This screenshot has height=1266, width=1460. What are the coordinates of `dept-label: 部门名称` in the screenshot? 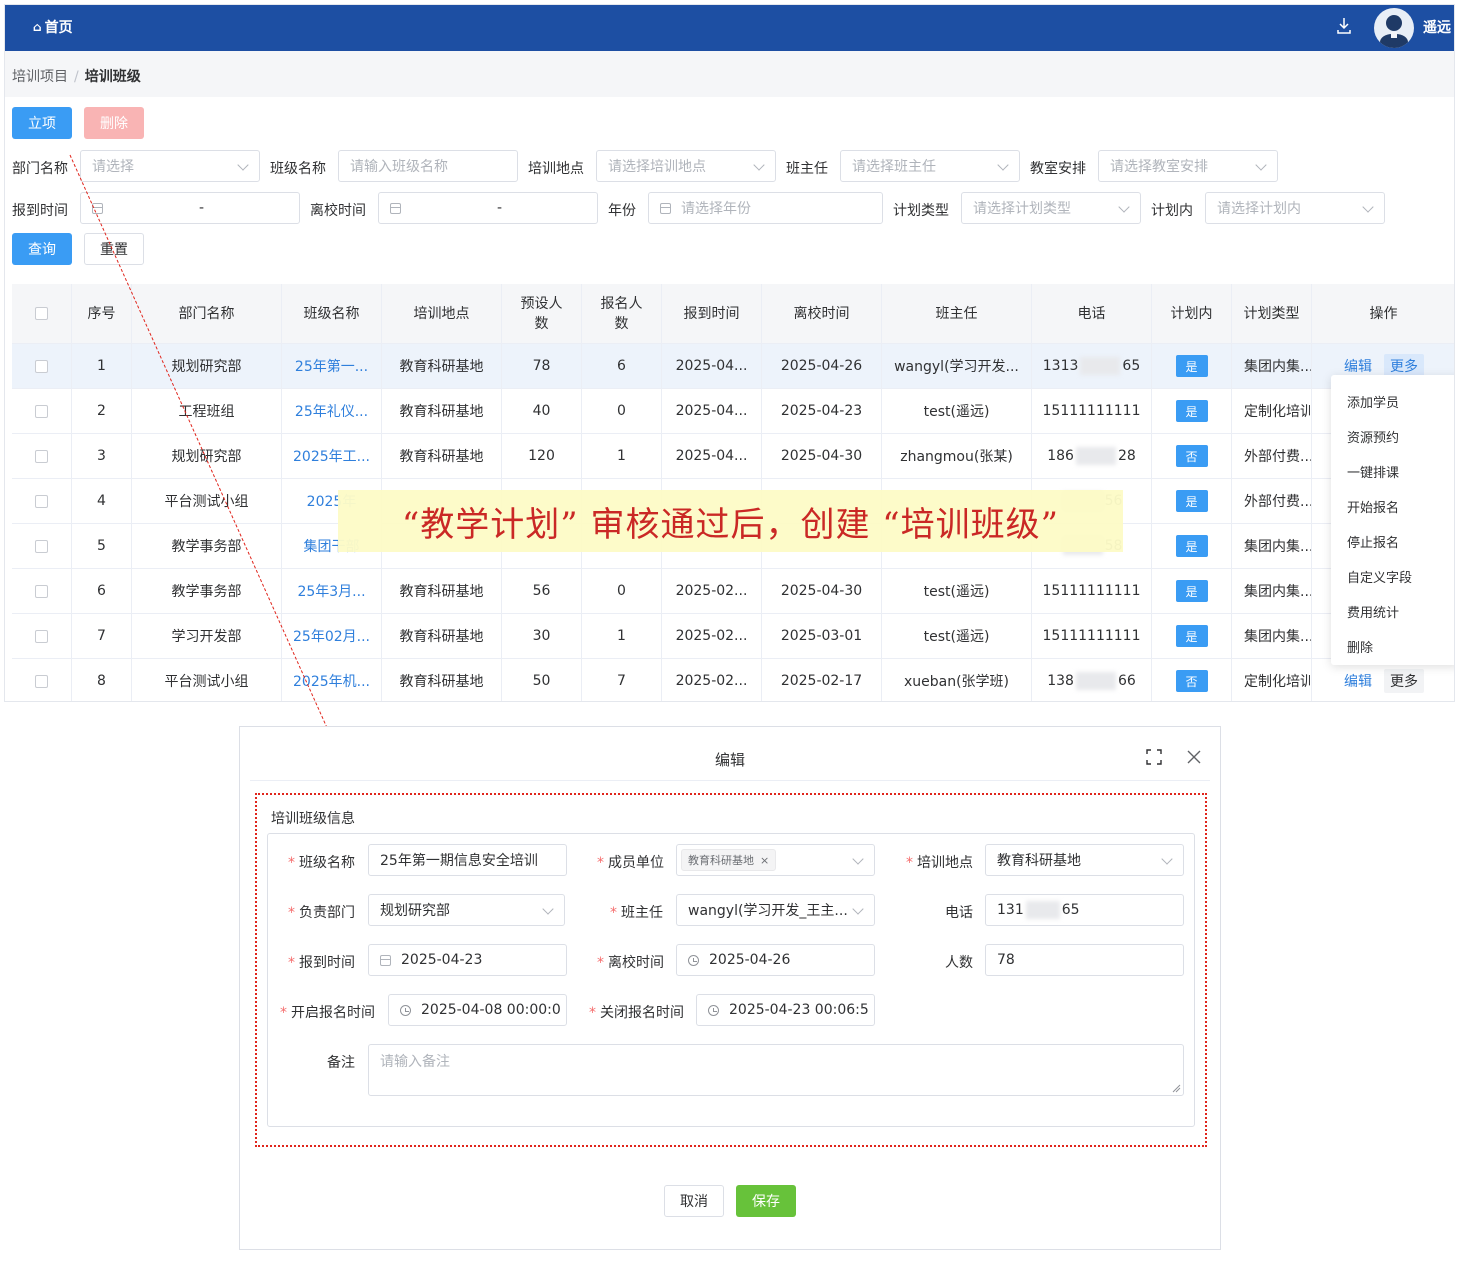 It's located at (40, 169).